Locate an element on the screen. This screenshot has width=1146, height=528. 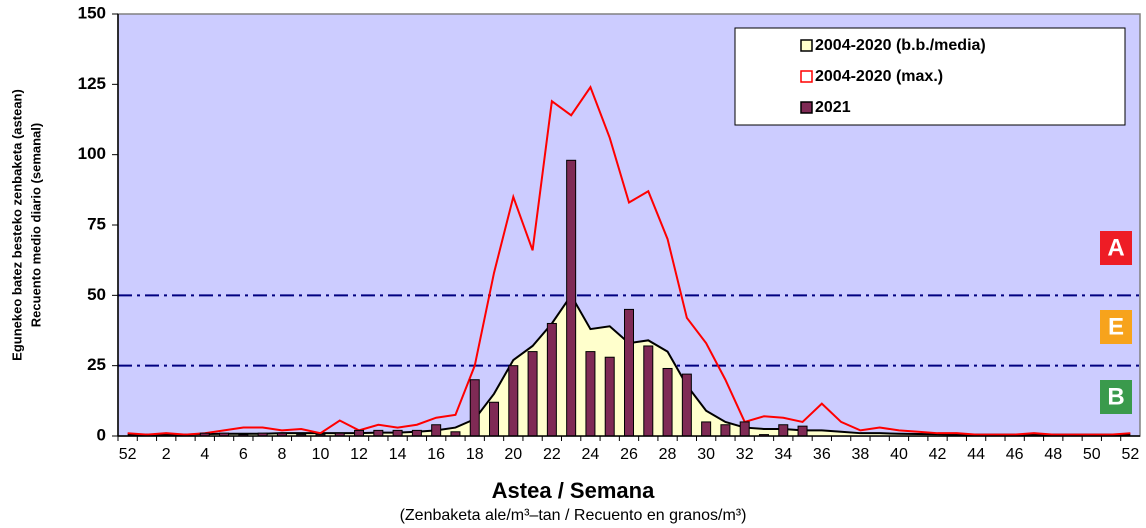
y-tick-label: 0 is located at coordinates (101, 434).